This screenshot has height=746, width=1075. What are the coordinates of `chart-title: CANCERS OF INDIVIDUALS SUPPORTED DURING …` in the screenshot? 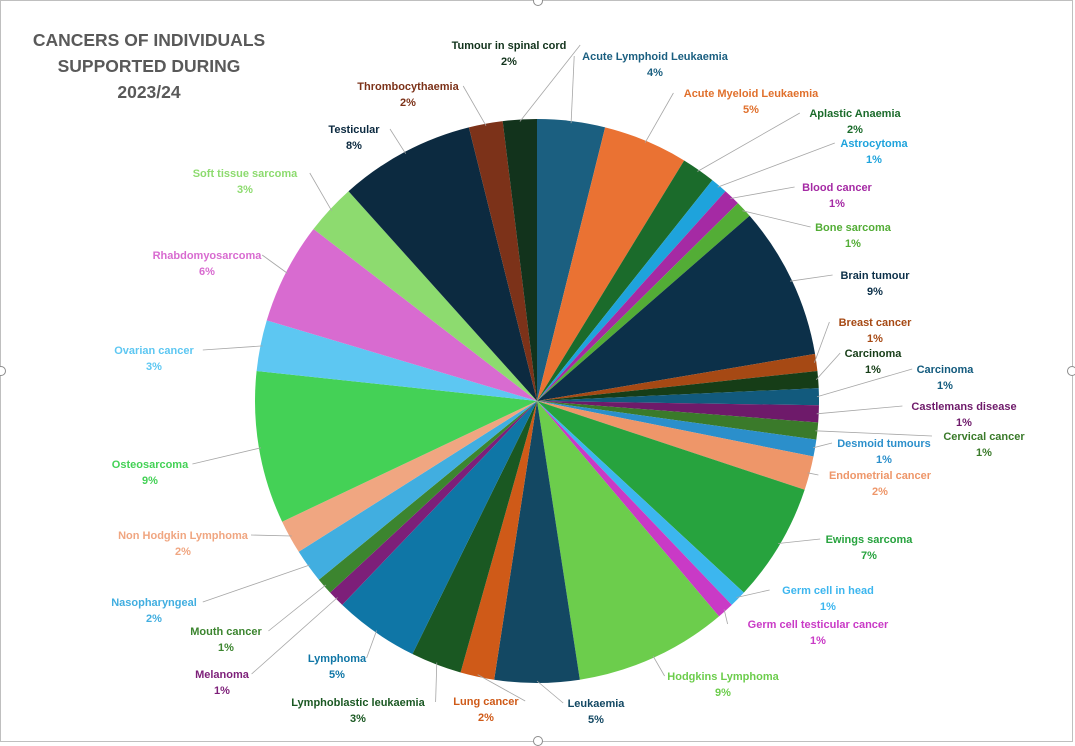 It's located at (149, 66).